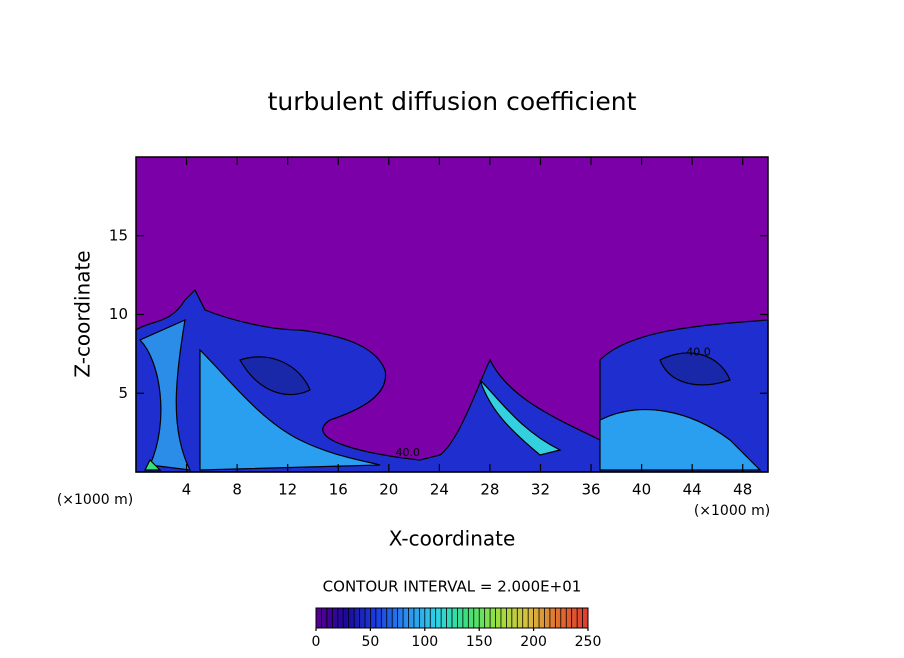 Image resolution: width=904 pixels, height=658 pixels. I want to click on x-axis-label: X-coordinate, so click(452, 539).